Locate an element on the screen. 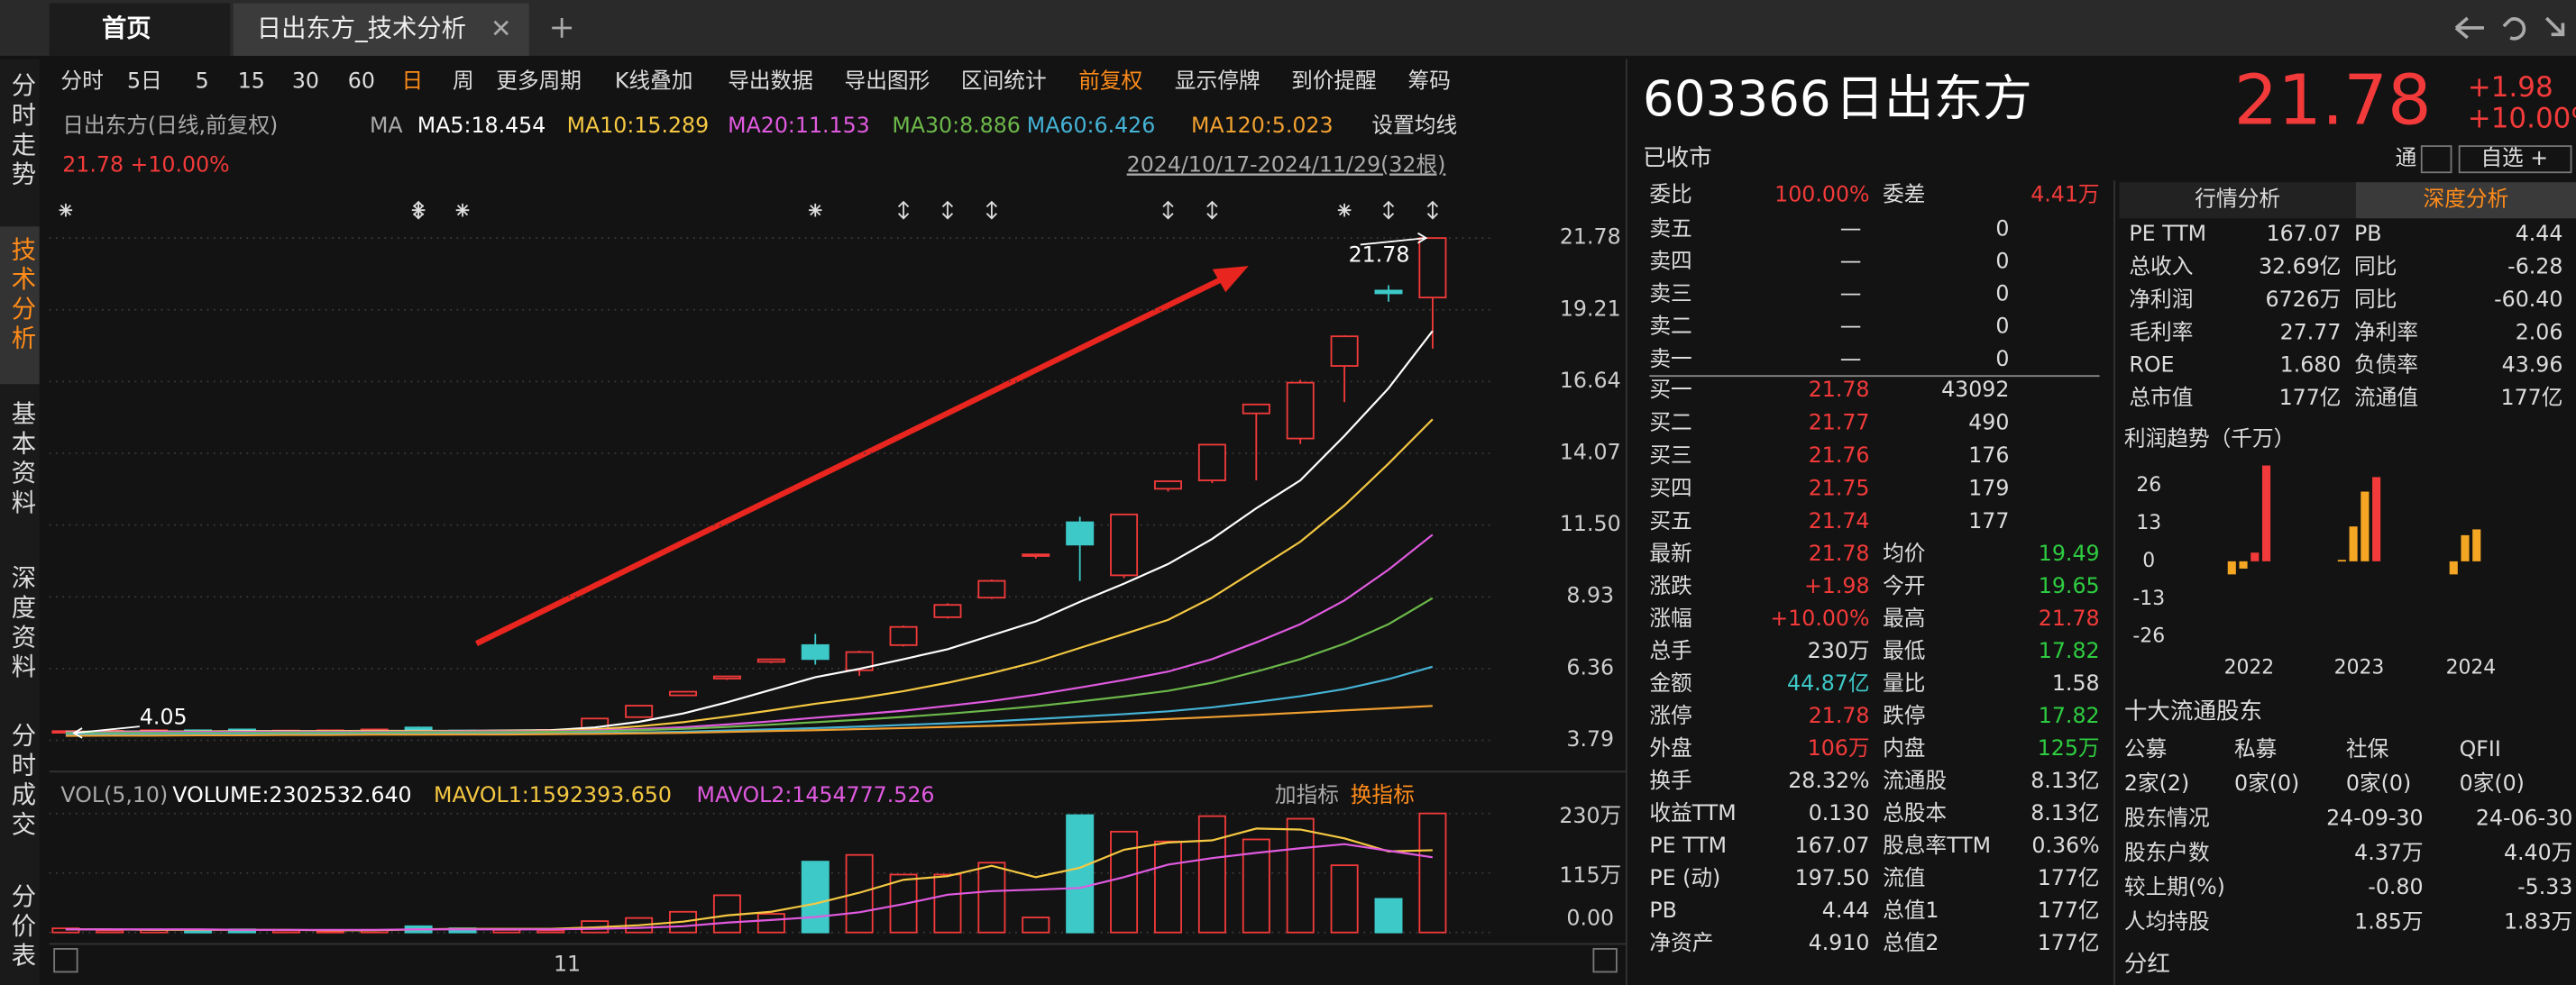  label: 21.74 is located at coordinates (1839, 521).